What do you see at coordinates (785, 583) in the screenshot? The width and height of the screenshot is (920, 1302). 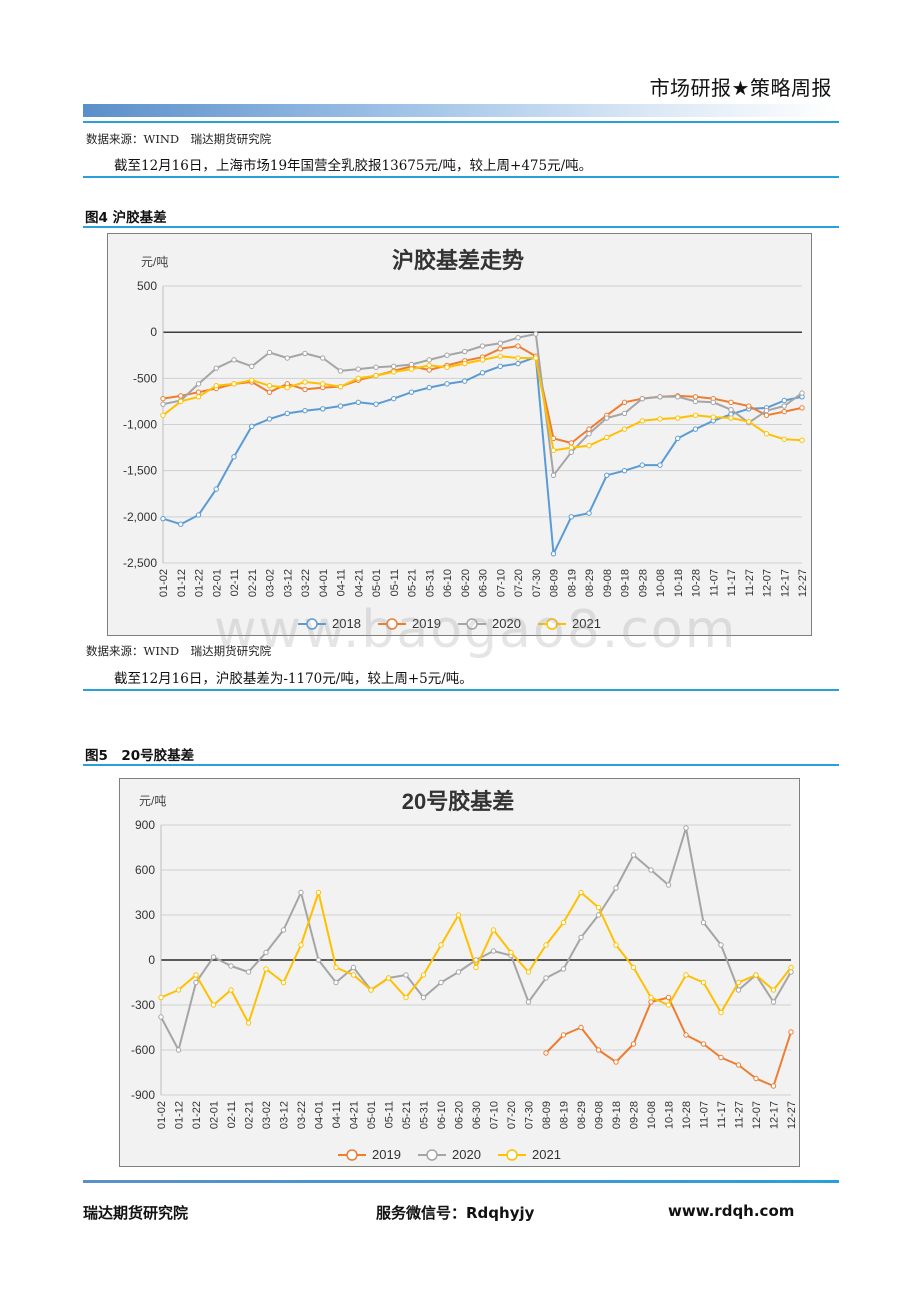 I see `x-tick-label: 12-17` at bounding box center [785, 583].